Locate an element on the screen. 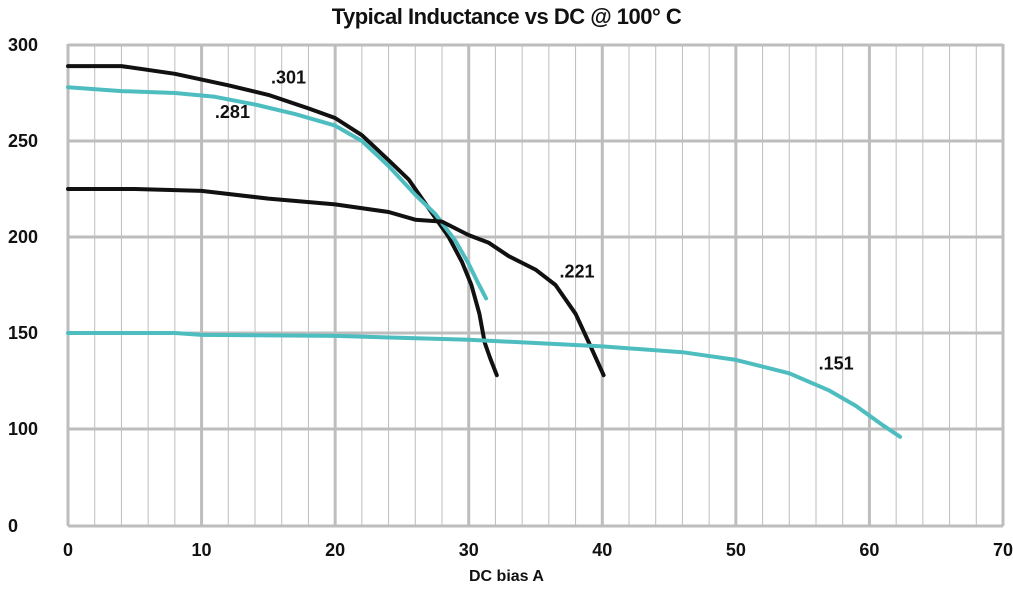 The width and height of the screenshot is (1013, 594). series-label-221: .221 is located at coordinates (577, 271).